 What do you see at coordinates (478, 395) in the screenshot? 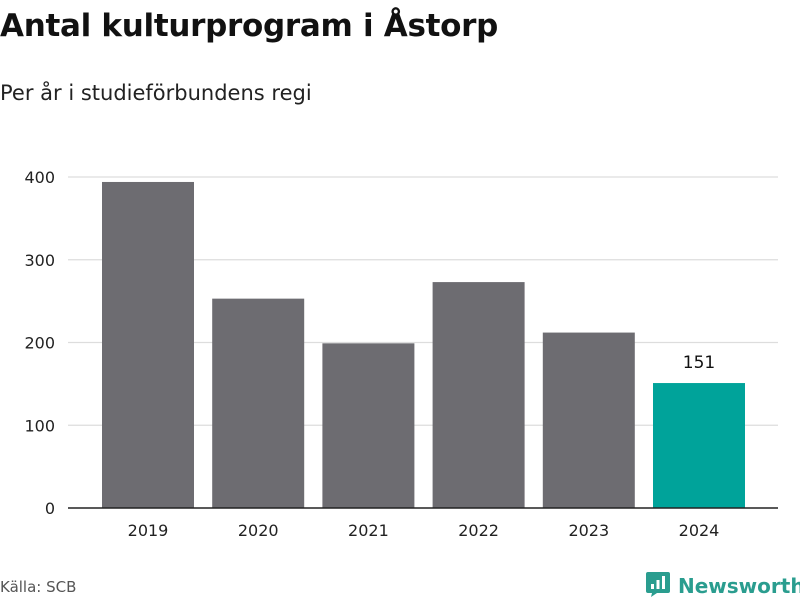
I see `bar-2022` at bounding box center [478, 395].